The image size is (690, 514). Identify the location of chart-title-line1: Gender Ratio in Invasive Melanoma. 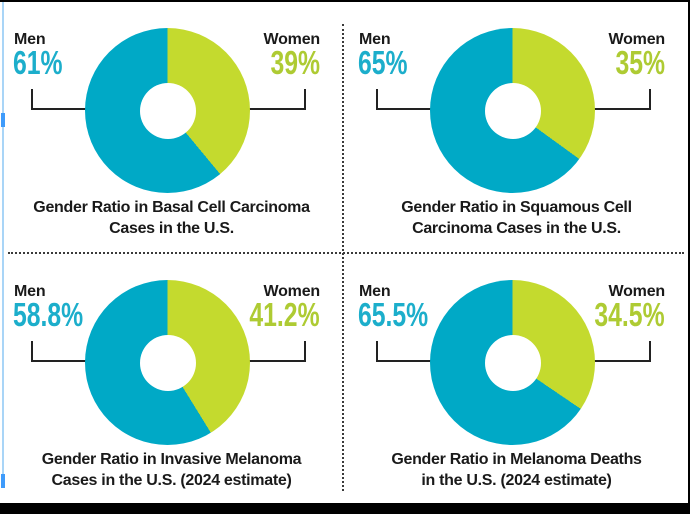
(171, 459).